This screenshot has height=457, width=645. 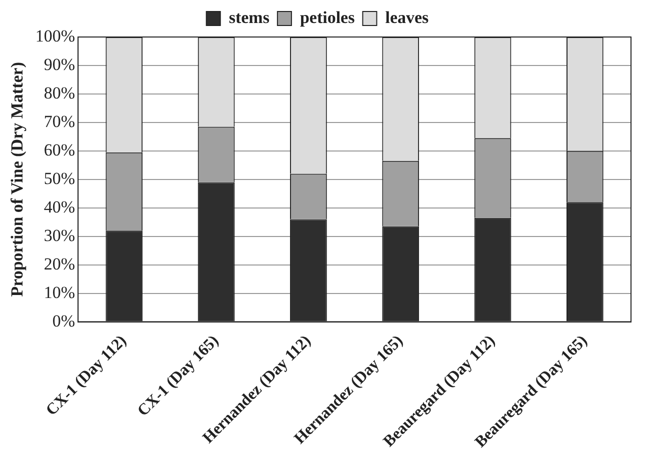 I want to click on y-tick-label: 100%, so click(x=55, y=36).